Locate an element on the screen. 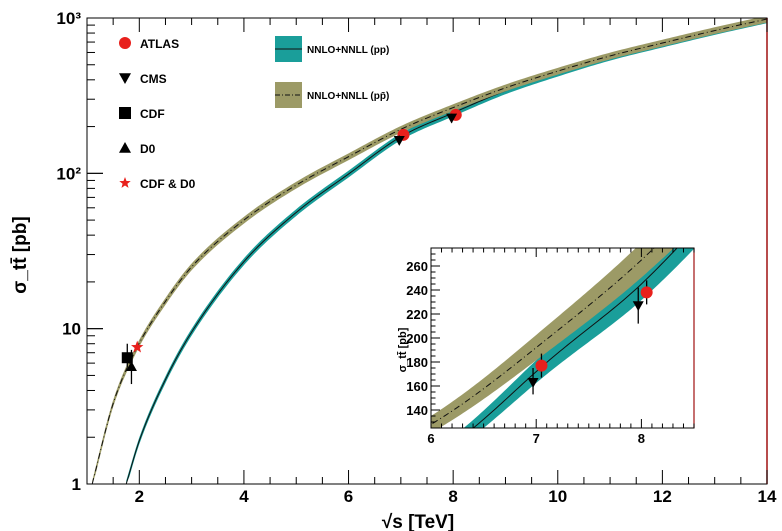  band-legend: NNLO+NNLL (pp) NNLO+NNLL (pp̄) is located at coordinates (332, 72).